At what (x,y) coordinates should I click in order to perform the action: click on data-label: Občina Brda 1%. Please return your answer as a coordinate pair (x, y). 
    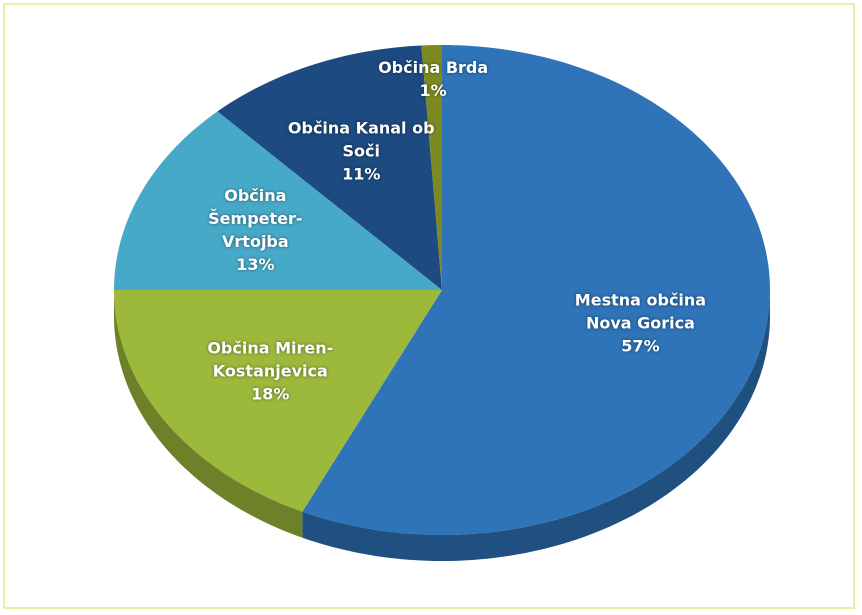
    Looking at the image, I should click on (433, 79).